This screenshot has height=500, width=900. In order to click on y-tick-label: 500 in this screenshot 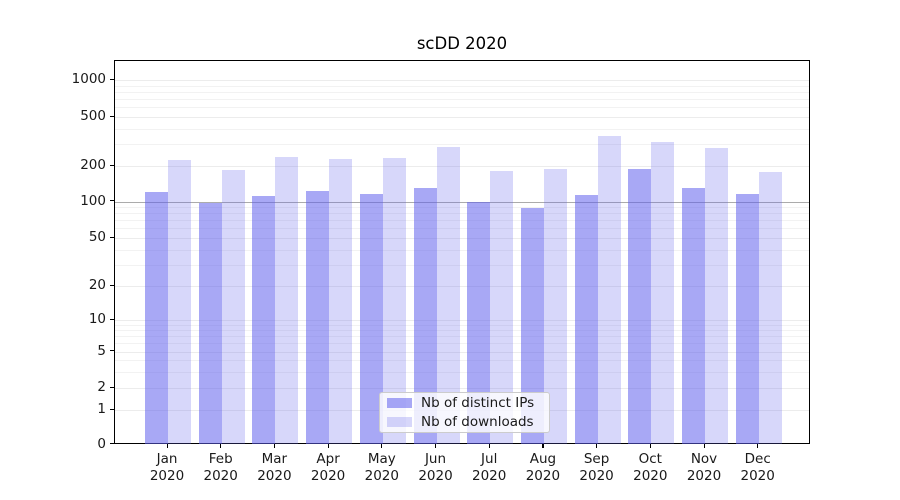, I will do `click(93, 116)`.